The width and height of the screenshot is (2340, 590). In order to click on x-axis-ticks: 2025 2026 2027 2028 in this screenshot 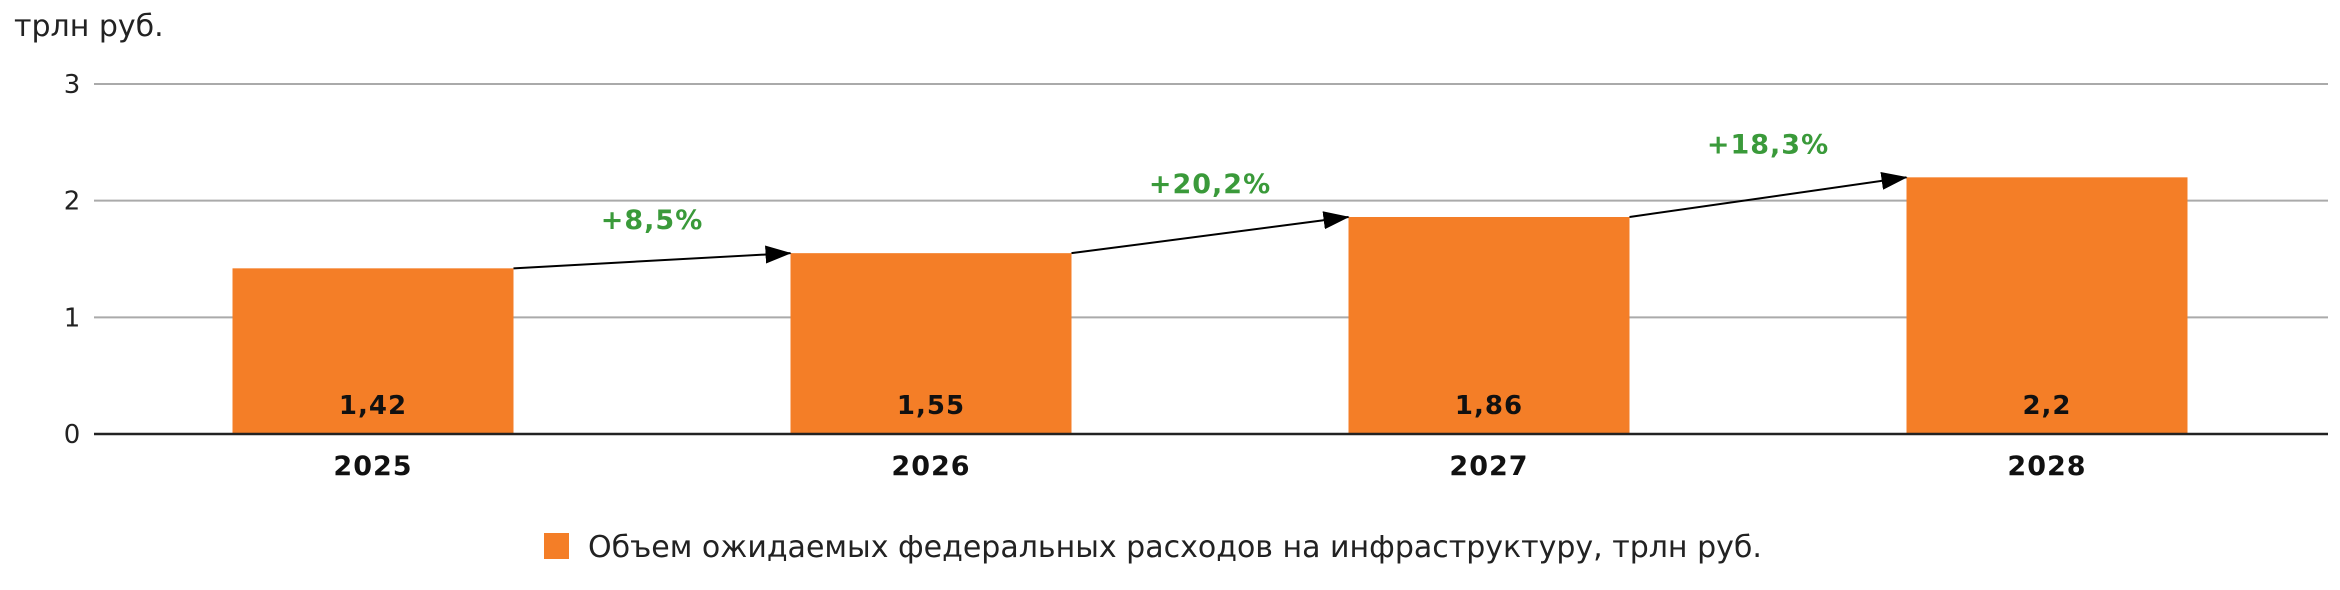, I will do `click(1209, 466)`.